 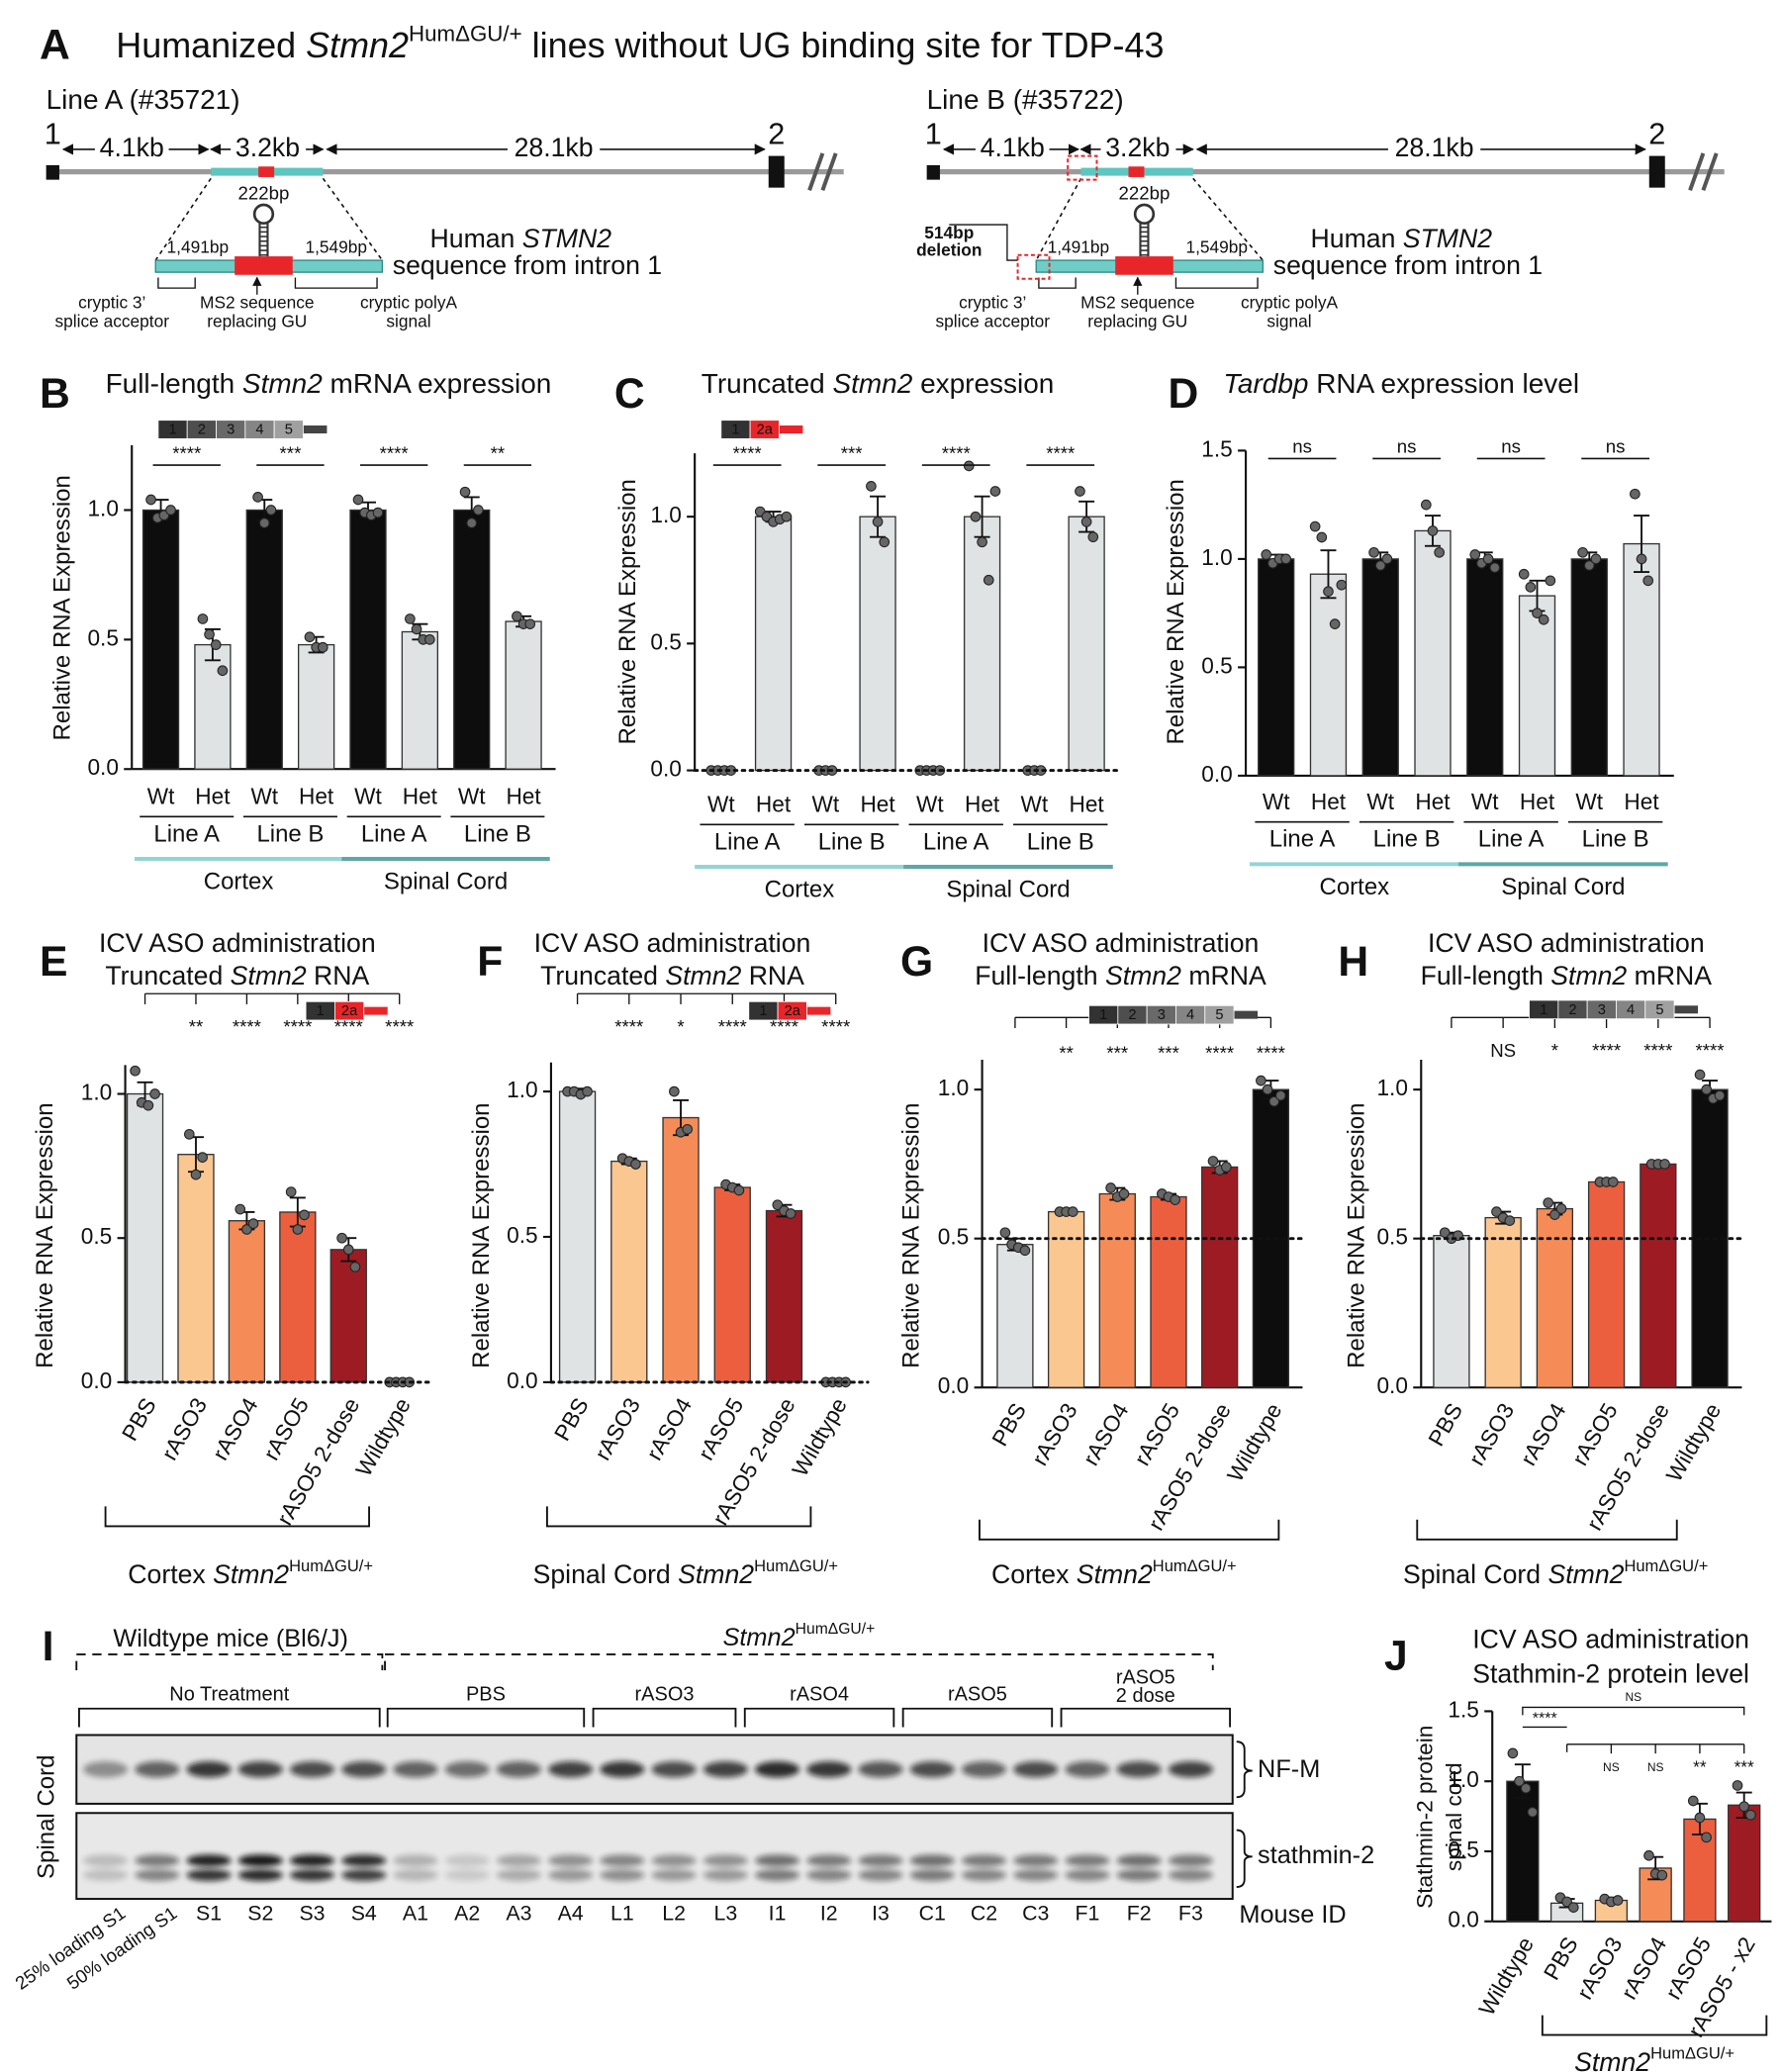 What do you see at coordinates (183, 219) in the screenshot?
I see `zoom-line` at bounding box center [183, 219].